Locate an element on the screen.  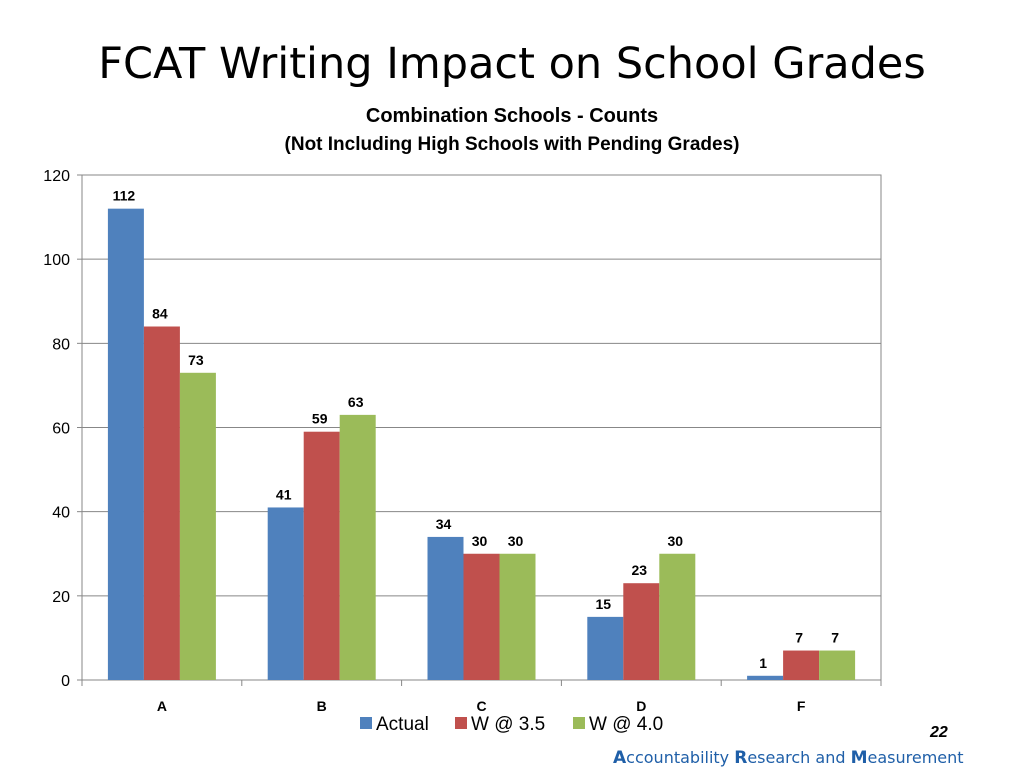
slide-title: FCAT Writing Impact on School Grades is located at coordinates (512, 64).